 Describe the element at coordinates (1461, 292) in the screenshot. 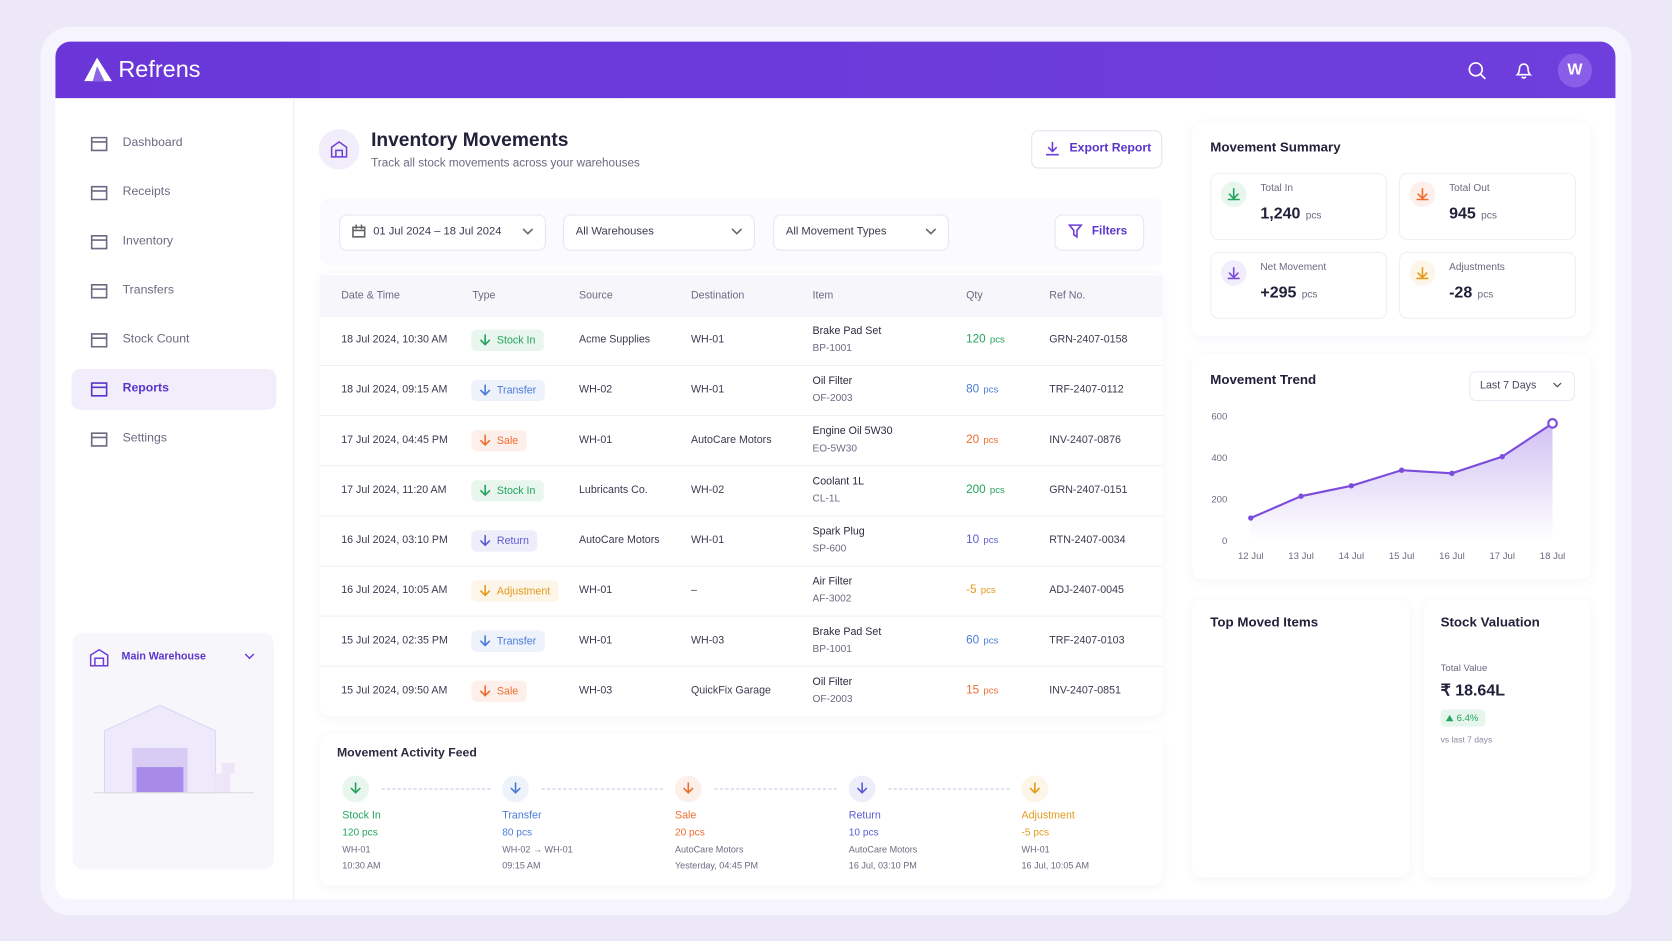

I see `summary-number: -28` at that location.